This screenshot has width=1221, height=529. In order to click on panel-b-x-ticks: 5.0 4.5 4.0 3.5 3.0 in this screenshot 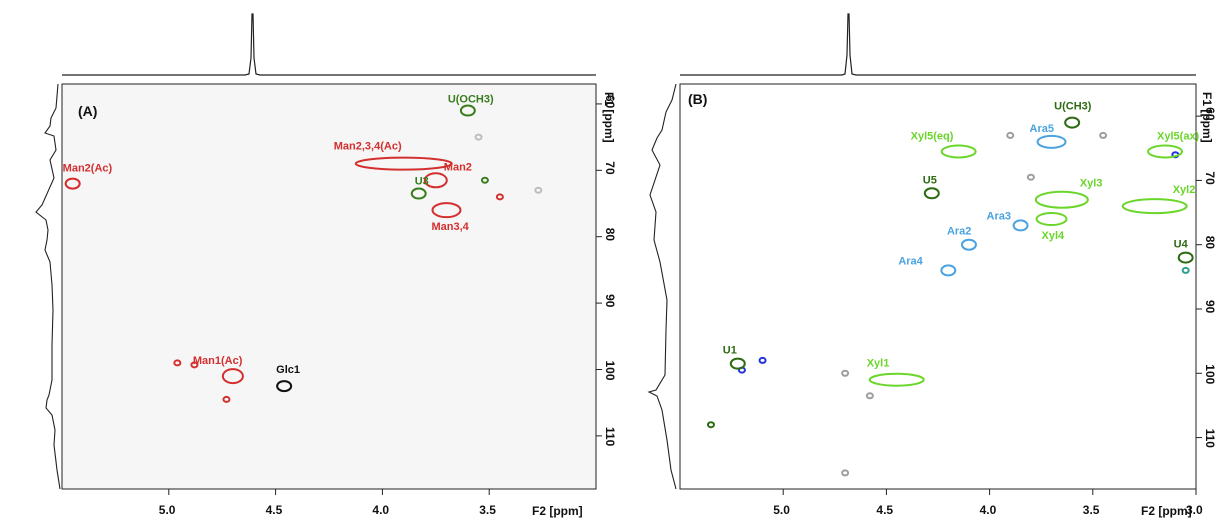, I will do `click(988, 503)`.